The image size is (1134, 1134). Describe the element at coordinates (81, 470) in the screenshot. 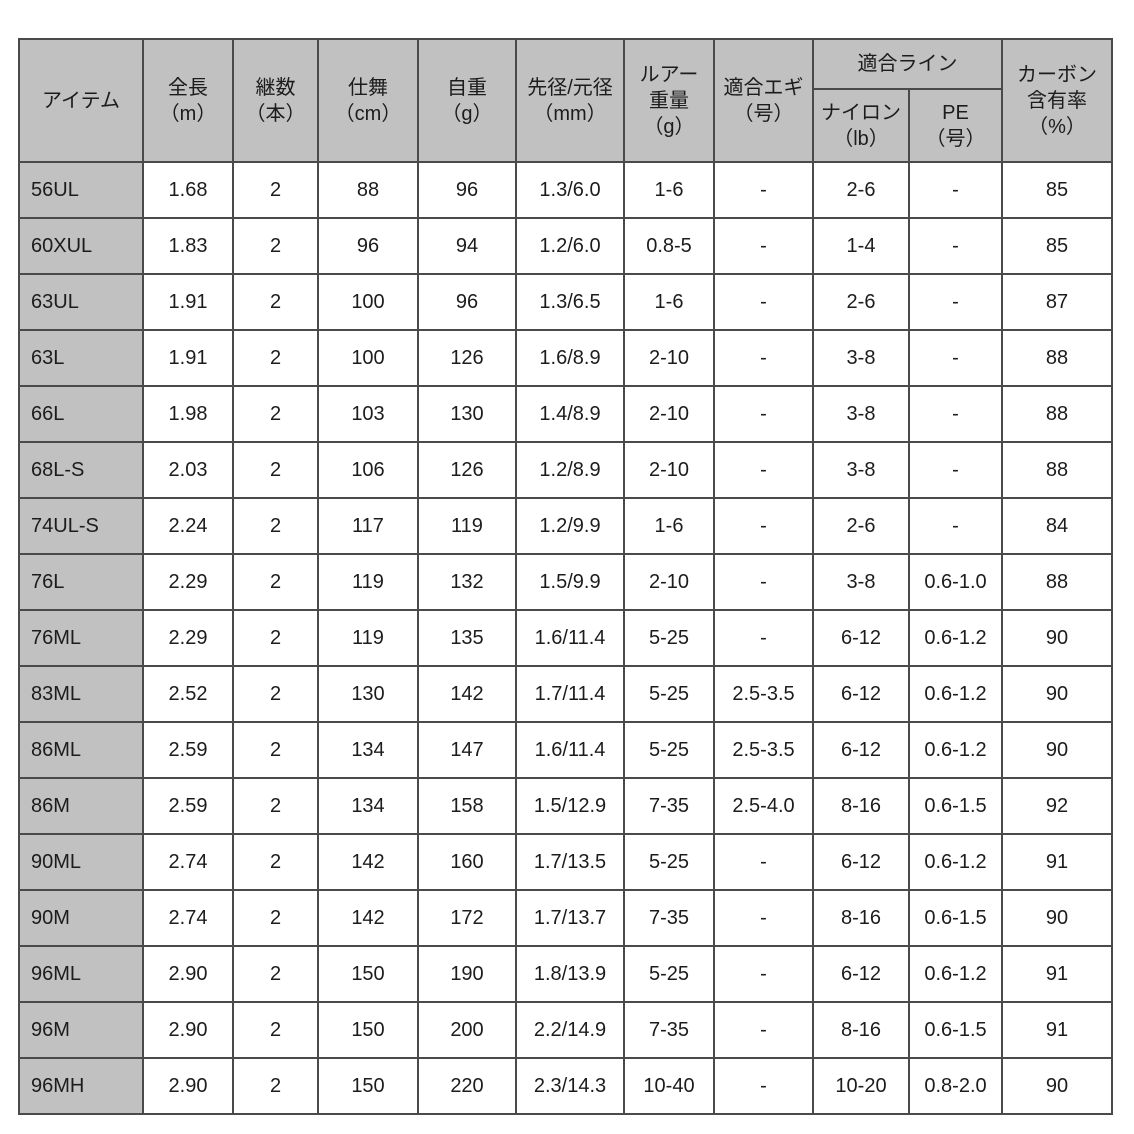

I see `item-cell: 68L-S` at that location.